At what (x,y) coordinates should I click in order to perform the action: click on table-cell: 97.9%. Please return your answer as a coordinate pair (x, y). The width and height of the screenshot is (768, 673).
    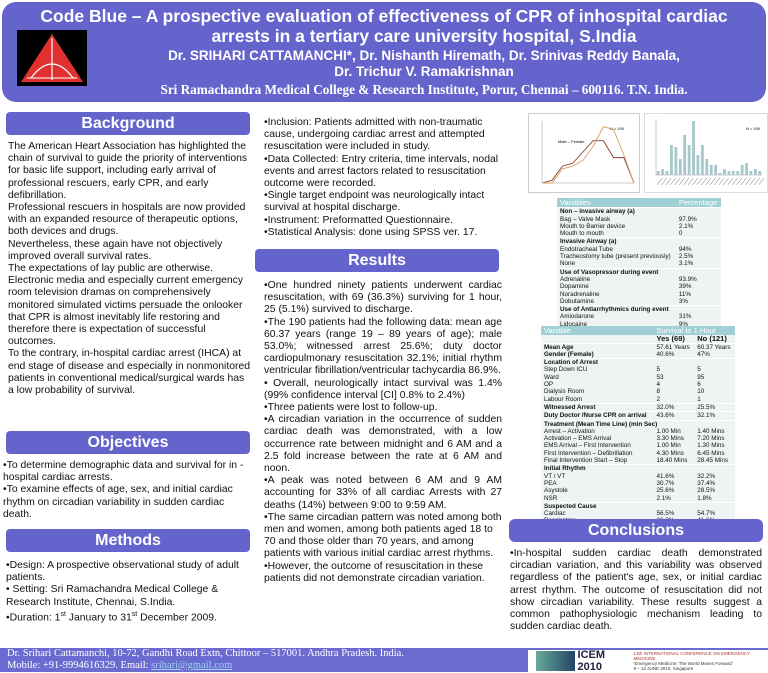
    Looking at the image, I should click on (698, 219).